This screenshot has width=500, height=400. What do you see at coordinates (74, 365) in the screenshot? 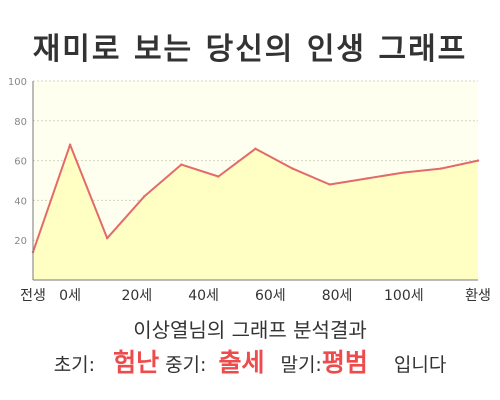
I see `early-label: 초기:` at bounding box center [74, 365].